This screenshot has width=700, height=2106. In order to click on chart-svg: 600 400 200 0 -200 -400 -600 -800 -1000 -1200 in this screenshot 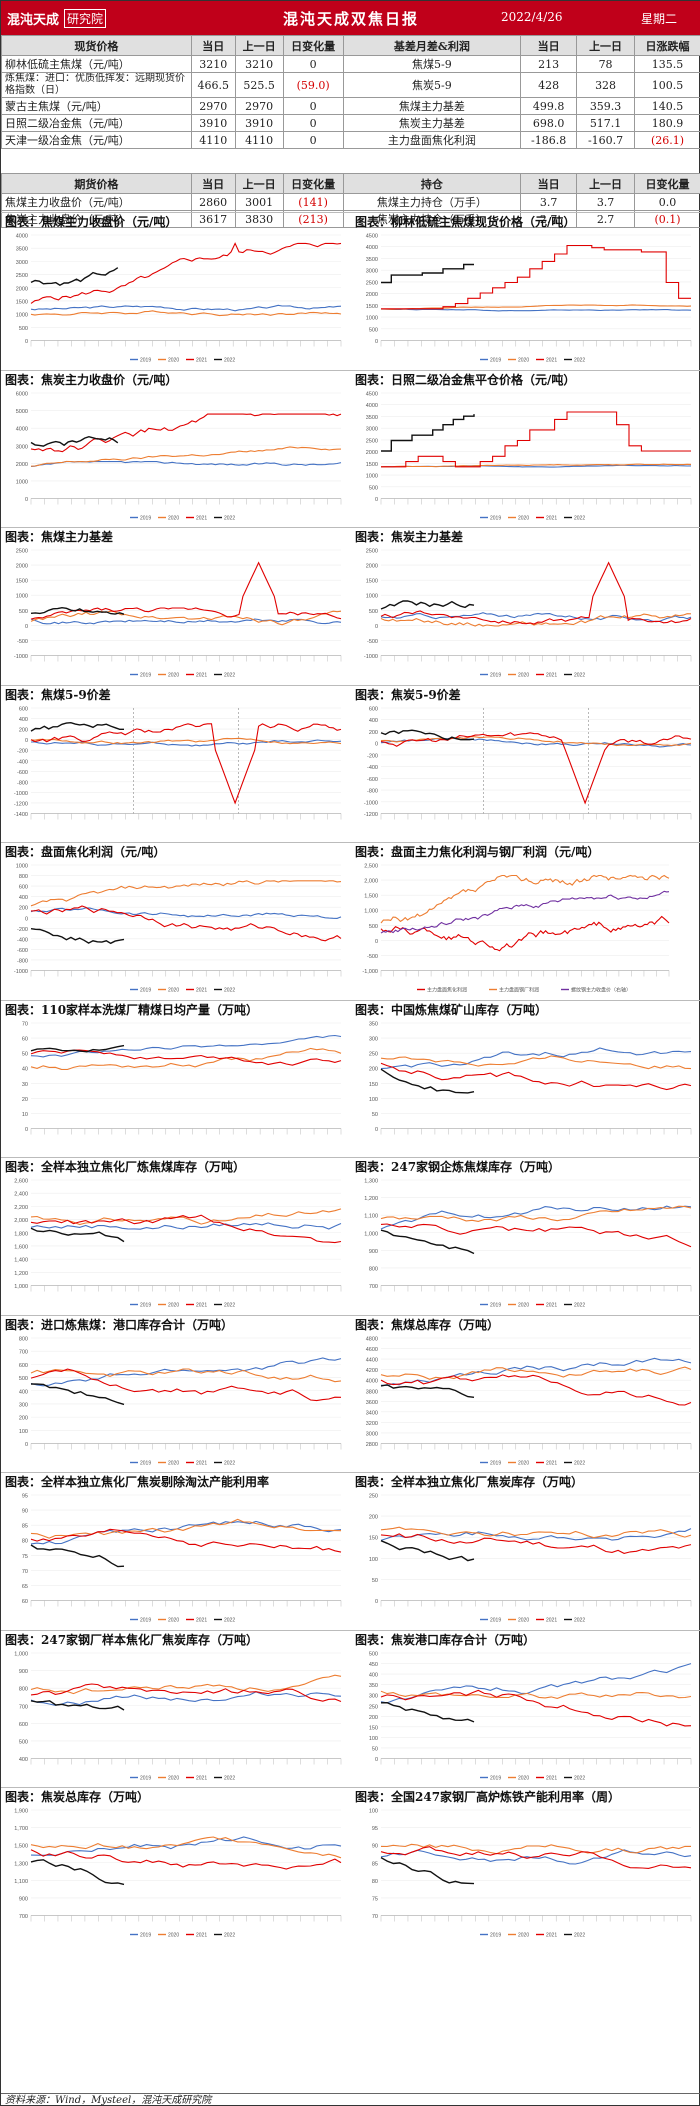, I will do `click(528, 762)`.